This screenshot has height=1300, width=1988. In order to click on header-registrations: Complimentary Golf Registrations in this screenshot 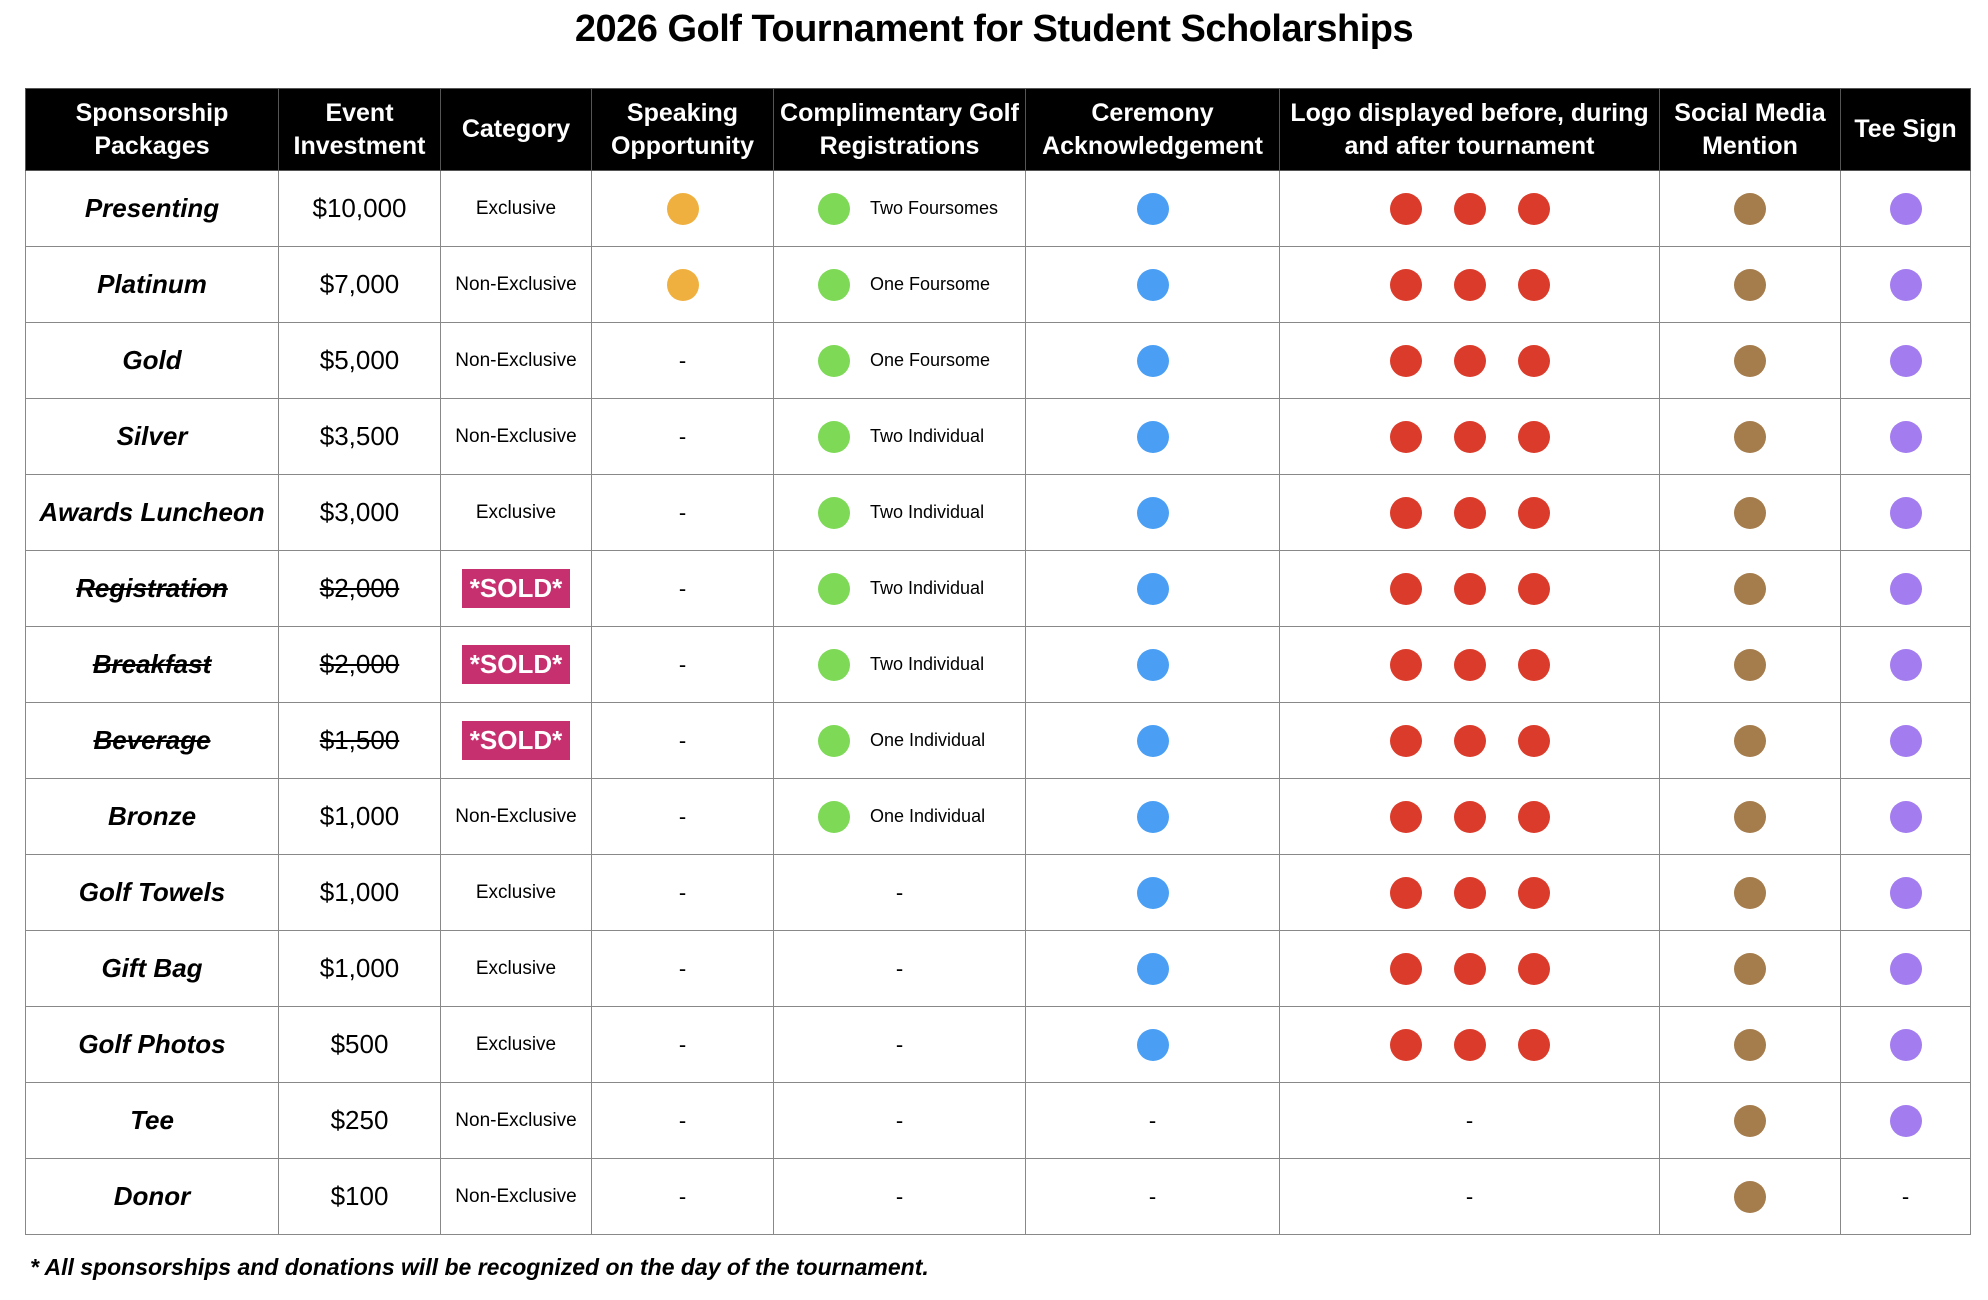, I will do `click(899, 129)`.